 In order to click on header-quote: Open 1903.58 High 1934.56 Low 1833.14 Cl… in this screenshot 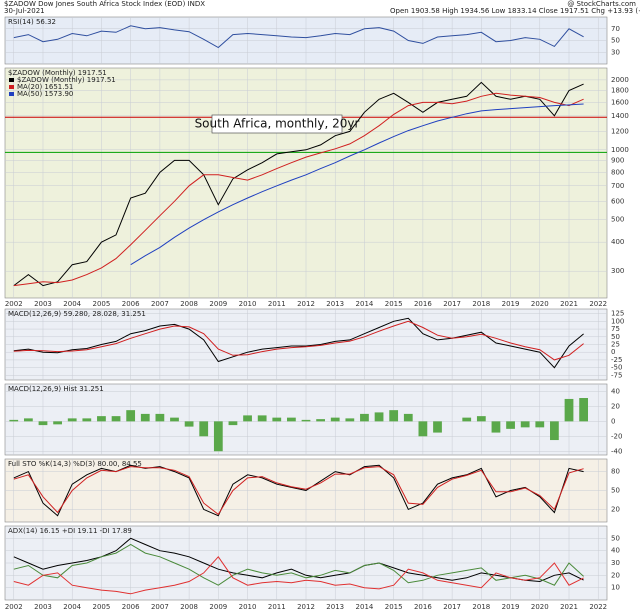, I will do `click(515, 11)`.